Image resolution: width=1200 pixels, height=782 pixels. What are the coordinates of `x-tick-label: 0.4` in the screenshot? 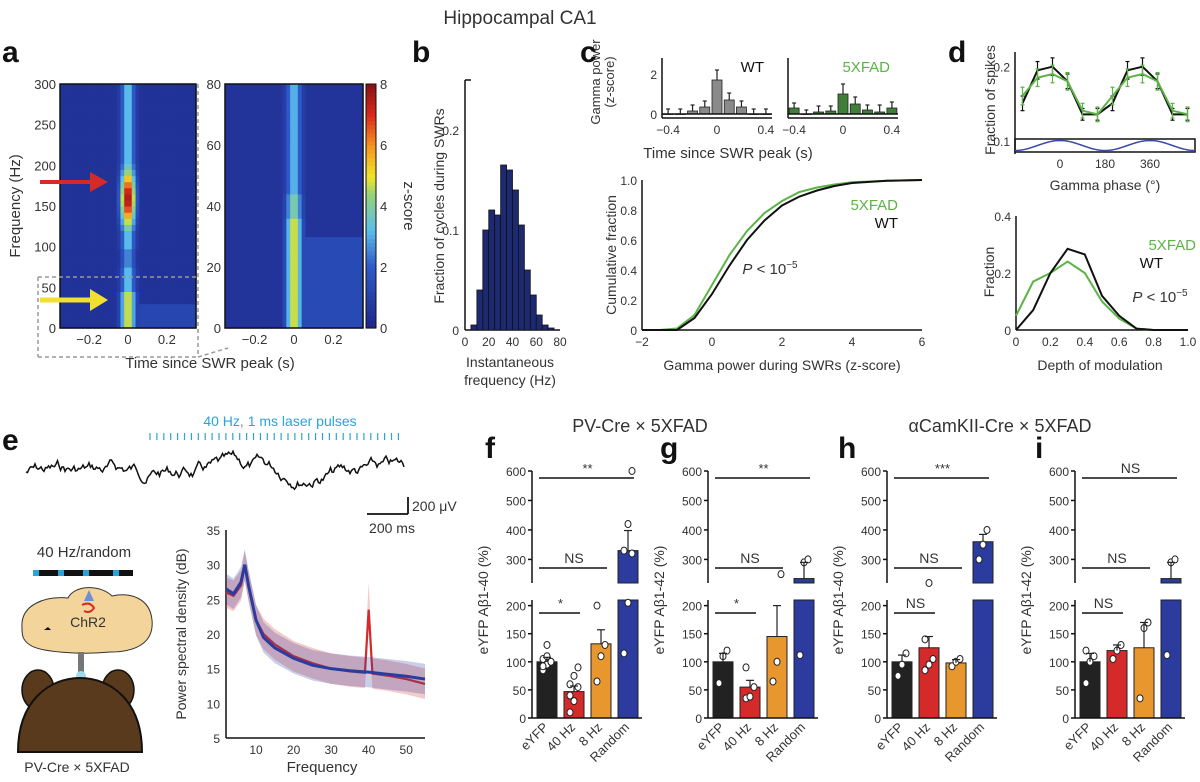 It's located at (892, 130).